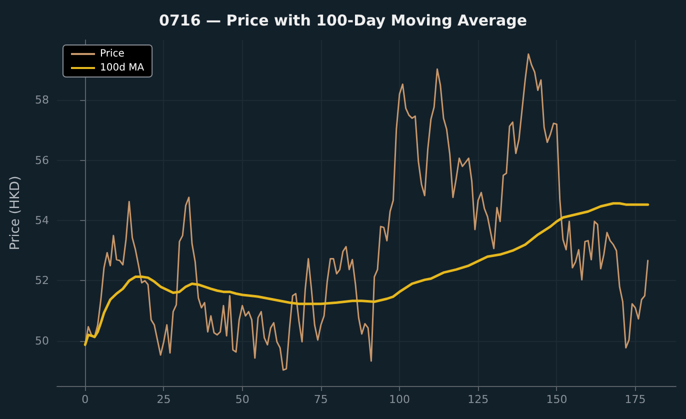  What do you see at coordinates (343, 21) in the screenshot?
I see `chart-title: 0716 — Price with 100-Day Moving Average` at bounding box center [343, 21].